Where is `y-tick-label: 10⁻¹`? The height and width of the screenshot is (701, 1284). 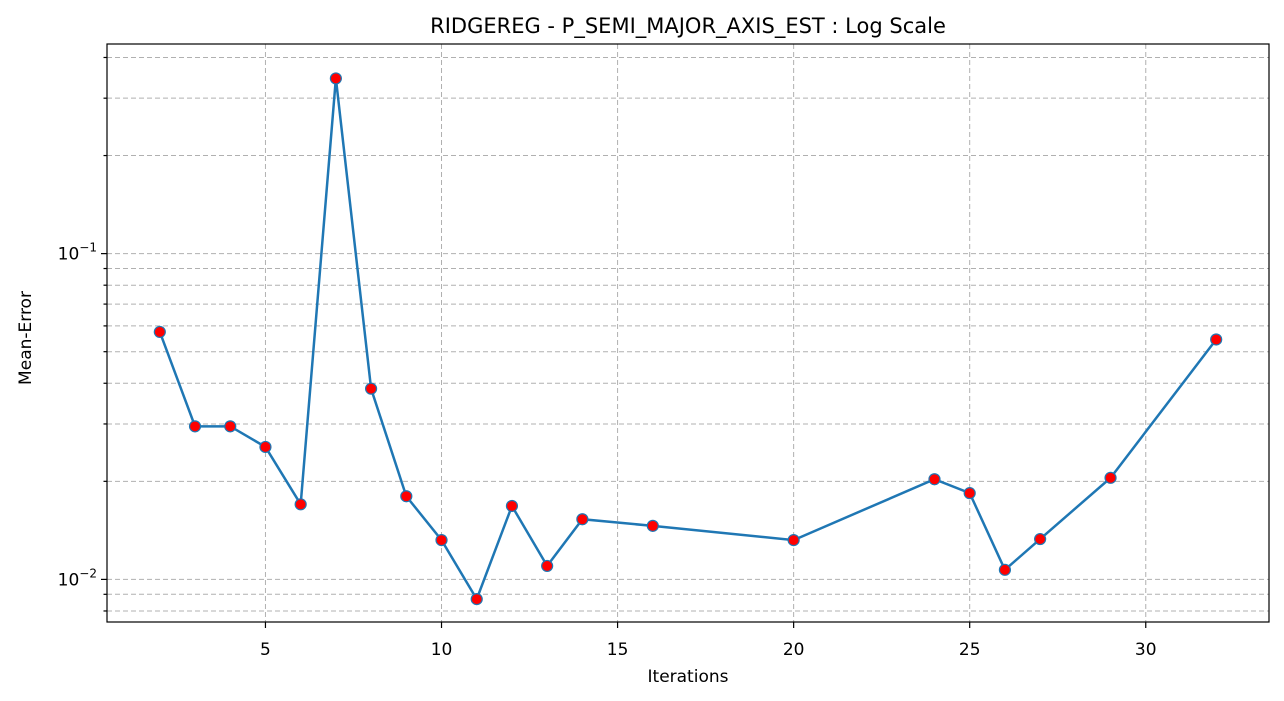
y-tick-label: 10⁻¹ is located at coordinates (77, 253).